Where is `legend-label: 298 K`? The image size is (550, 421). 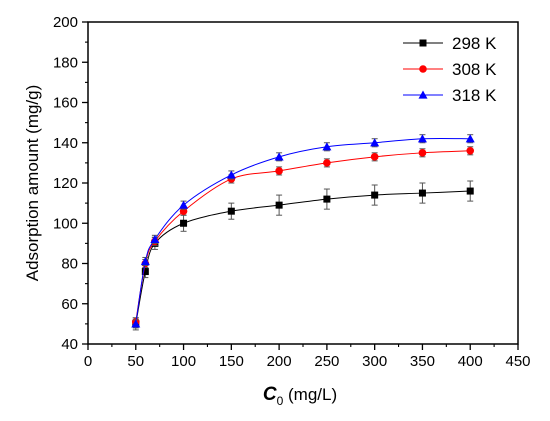
legend-label: 298 K is located at coordinates (474, 43).